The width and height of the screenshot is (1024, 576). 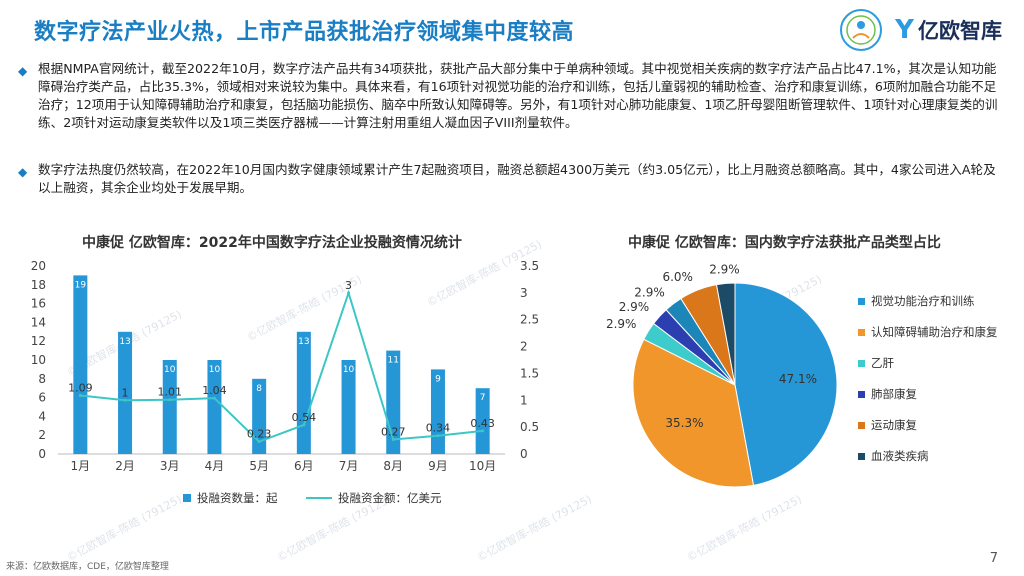 What do you see at coordinates (941, 456) in the screenshot?
I see `pie-legend-item: 血液类疾病` at bounding box center [941, 456].